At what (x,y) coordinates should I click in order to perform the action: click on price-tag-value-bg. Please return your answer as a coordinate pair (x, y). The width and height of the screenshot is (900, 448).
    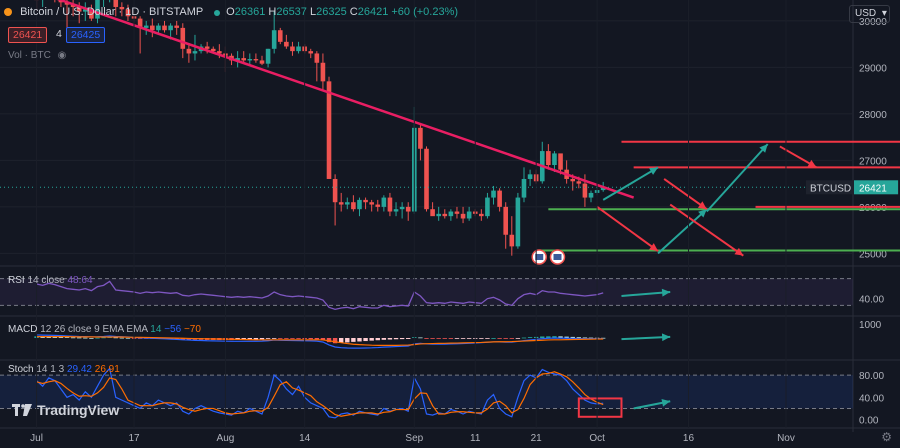
    Looking at the image, I should click on (876, 187).